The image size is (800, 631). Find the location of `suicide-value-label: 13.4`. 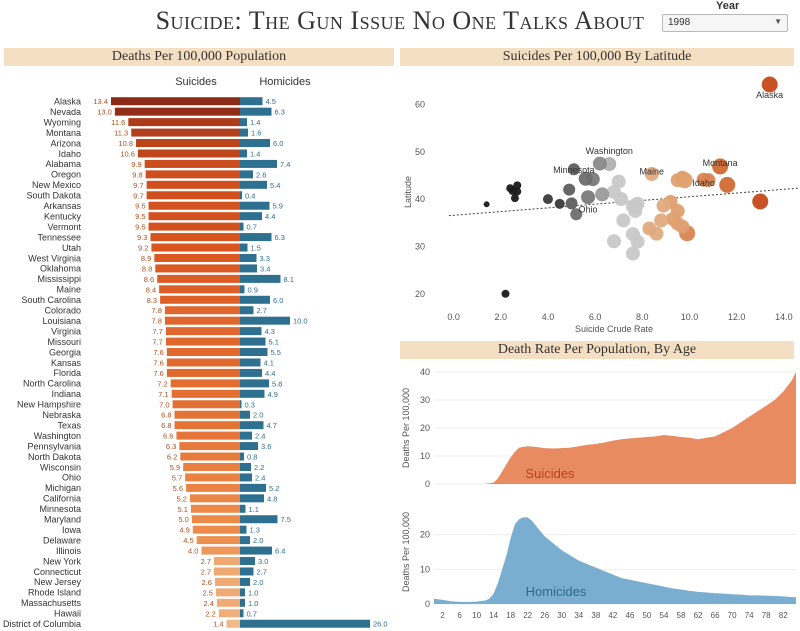

suicide-value-label: 13.4 is located at coordinates (100, 101).